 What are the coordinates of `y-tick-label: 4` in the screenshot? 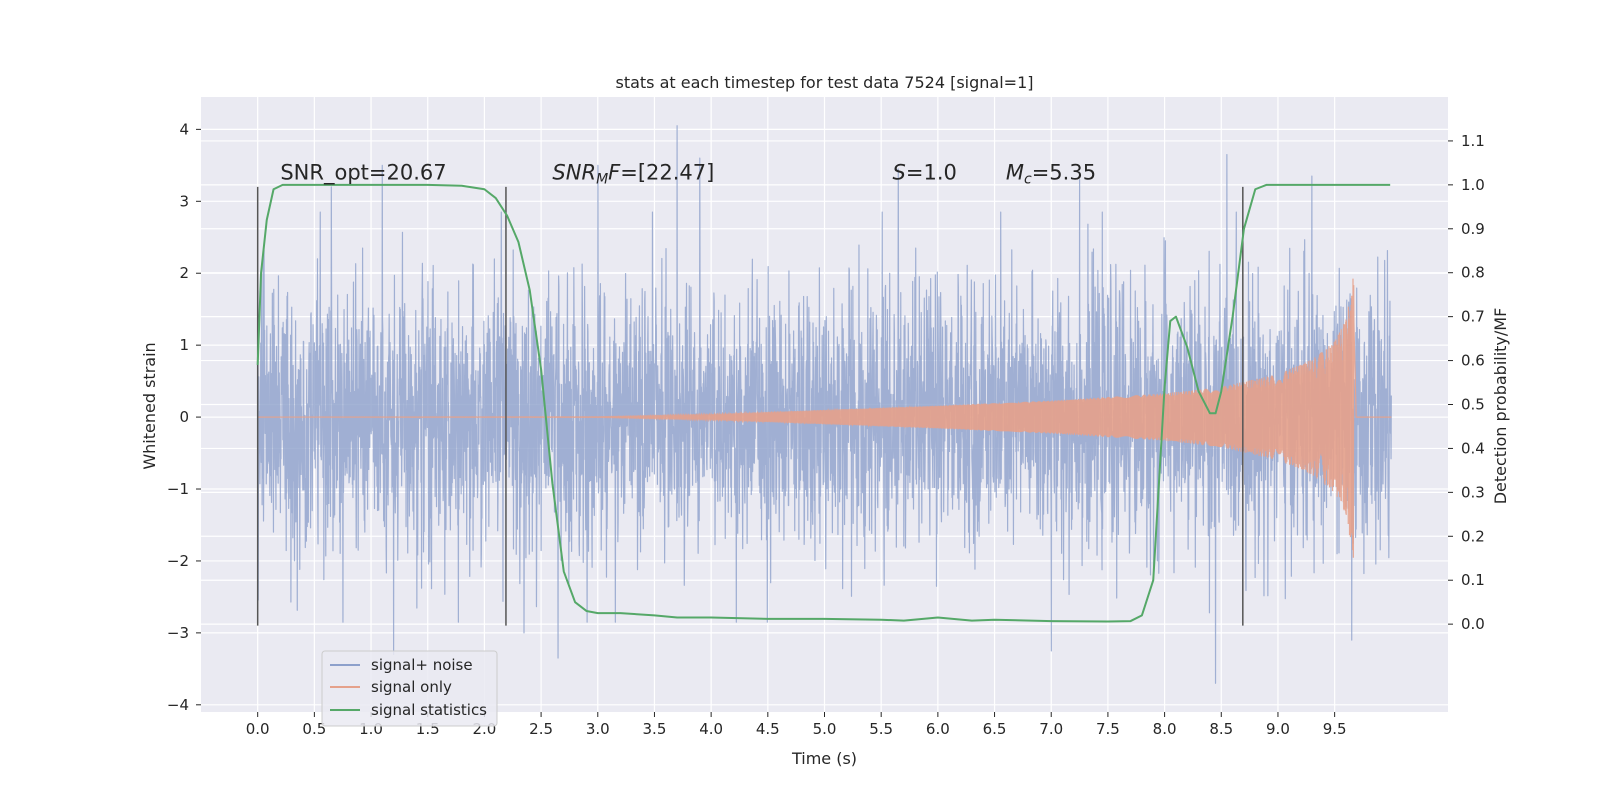 It's located at (184, 129).